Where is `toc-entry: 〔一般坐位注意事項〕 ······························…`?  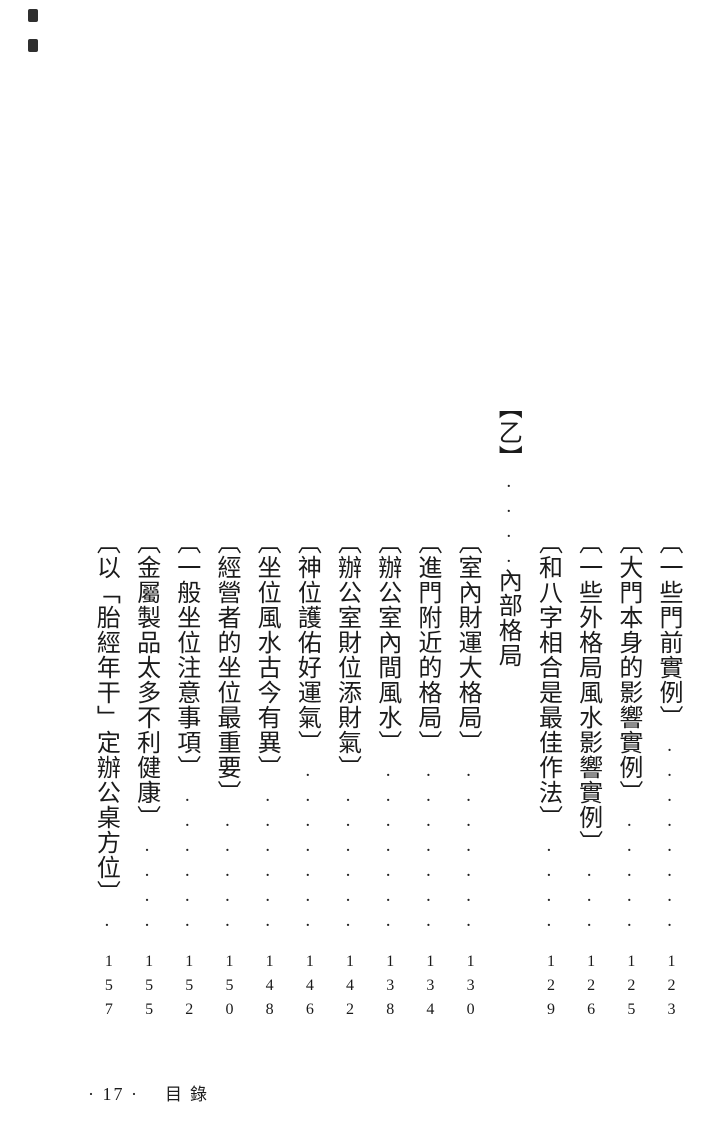 toc-entry: 〔一般坐位注意事項〕 ······························… is located at coordinates (185, 710).